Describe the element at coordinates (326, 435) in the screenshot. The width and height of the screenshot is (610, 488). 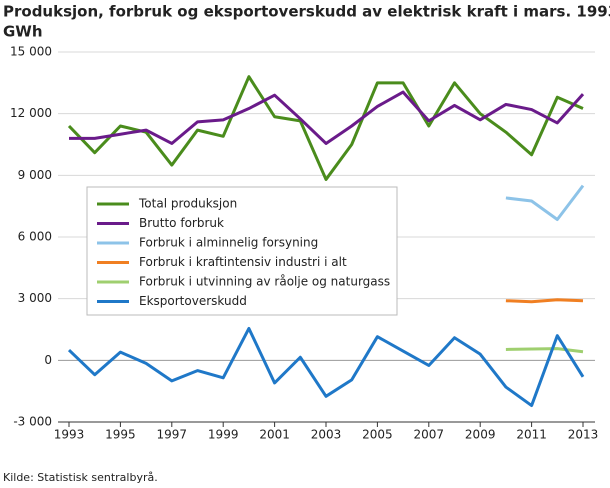
I see `x-tick-label: 2003` at that location.